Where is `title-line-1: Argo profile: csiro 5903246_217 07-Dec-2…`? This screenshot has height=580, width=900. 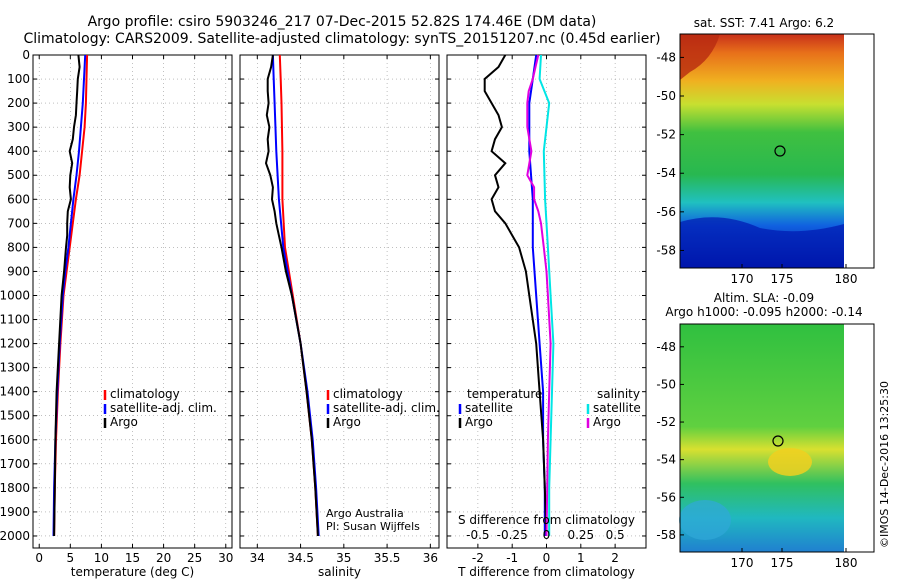
title-line-1: Argo profile: csiro 5903246_217 07-Dec-2… is located at coordinates (342, 22).